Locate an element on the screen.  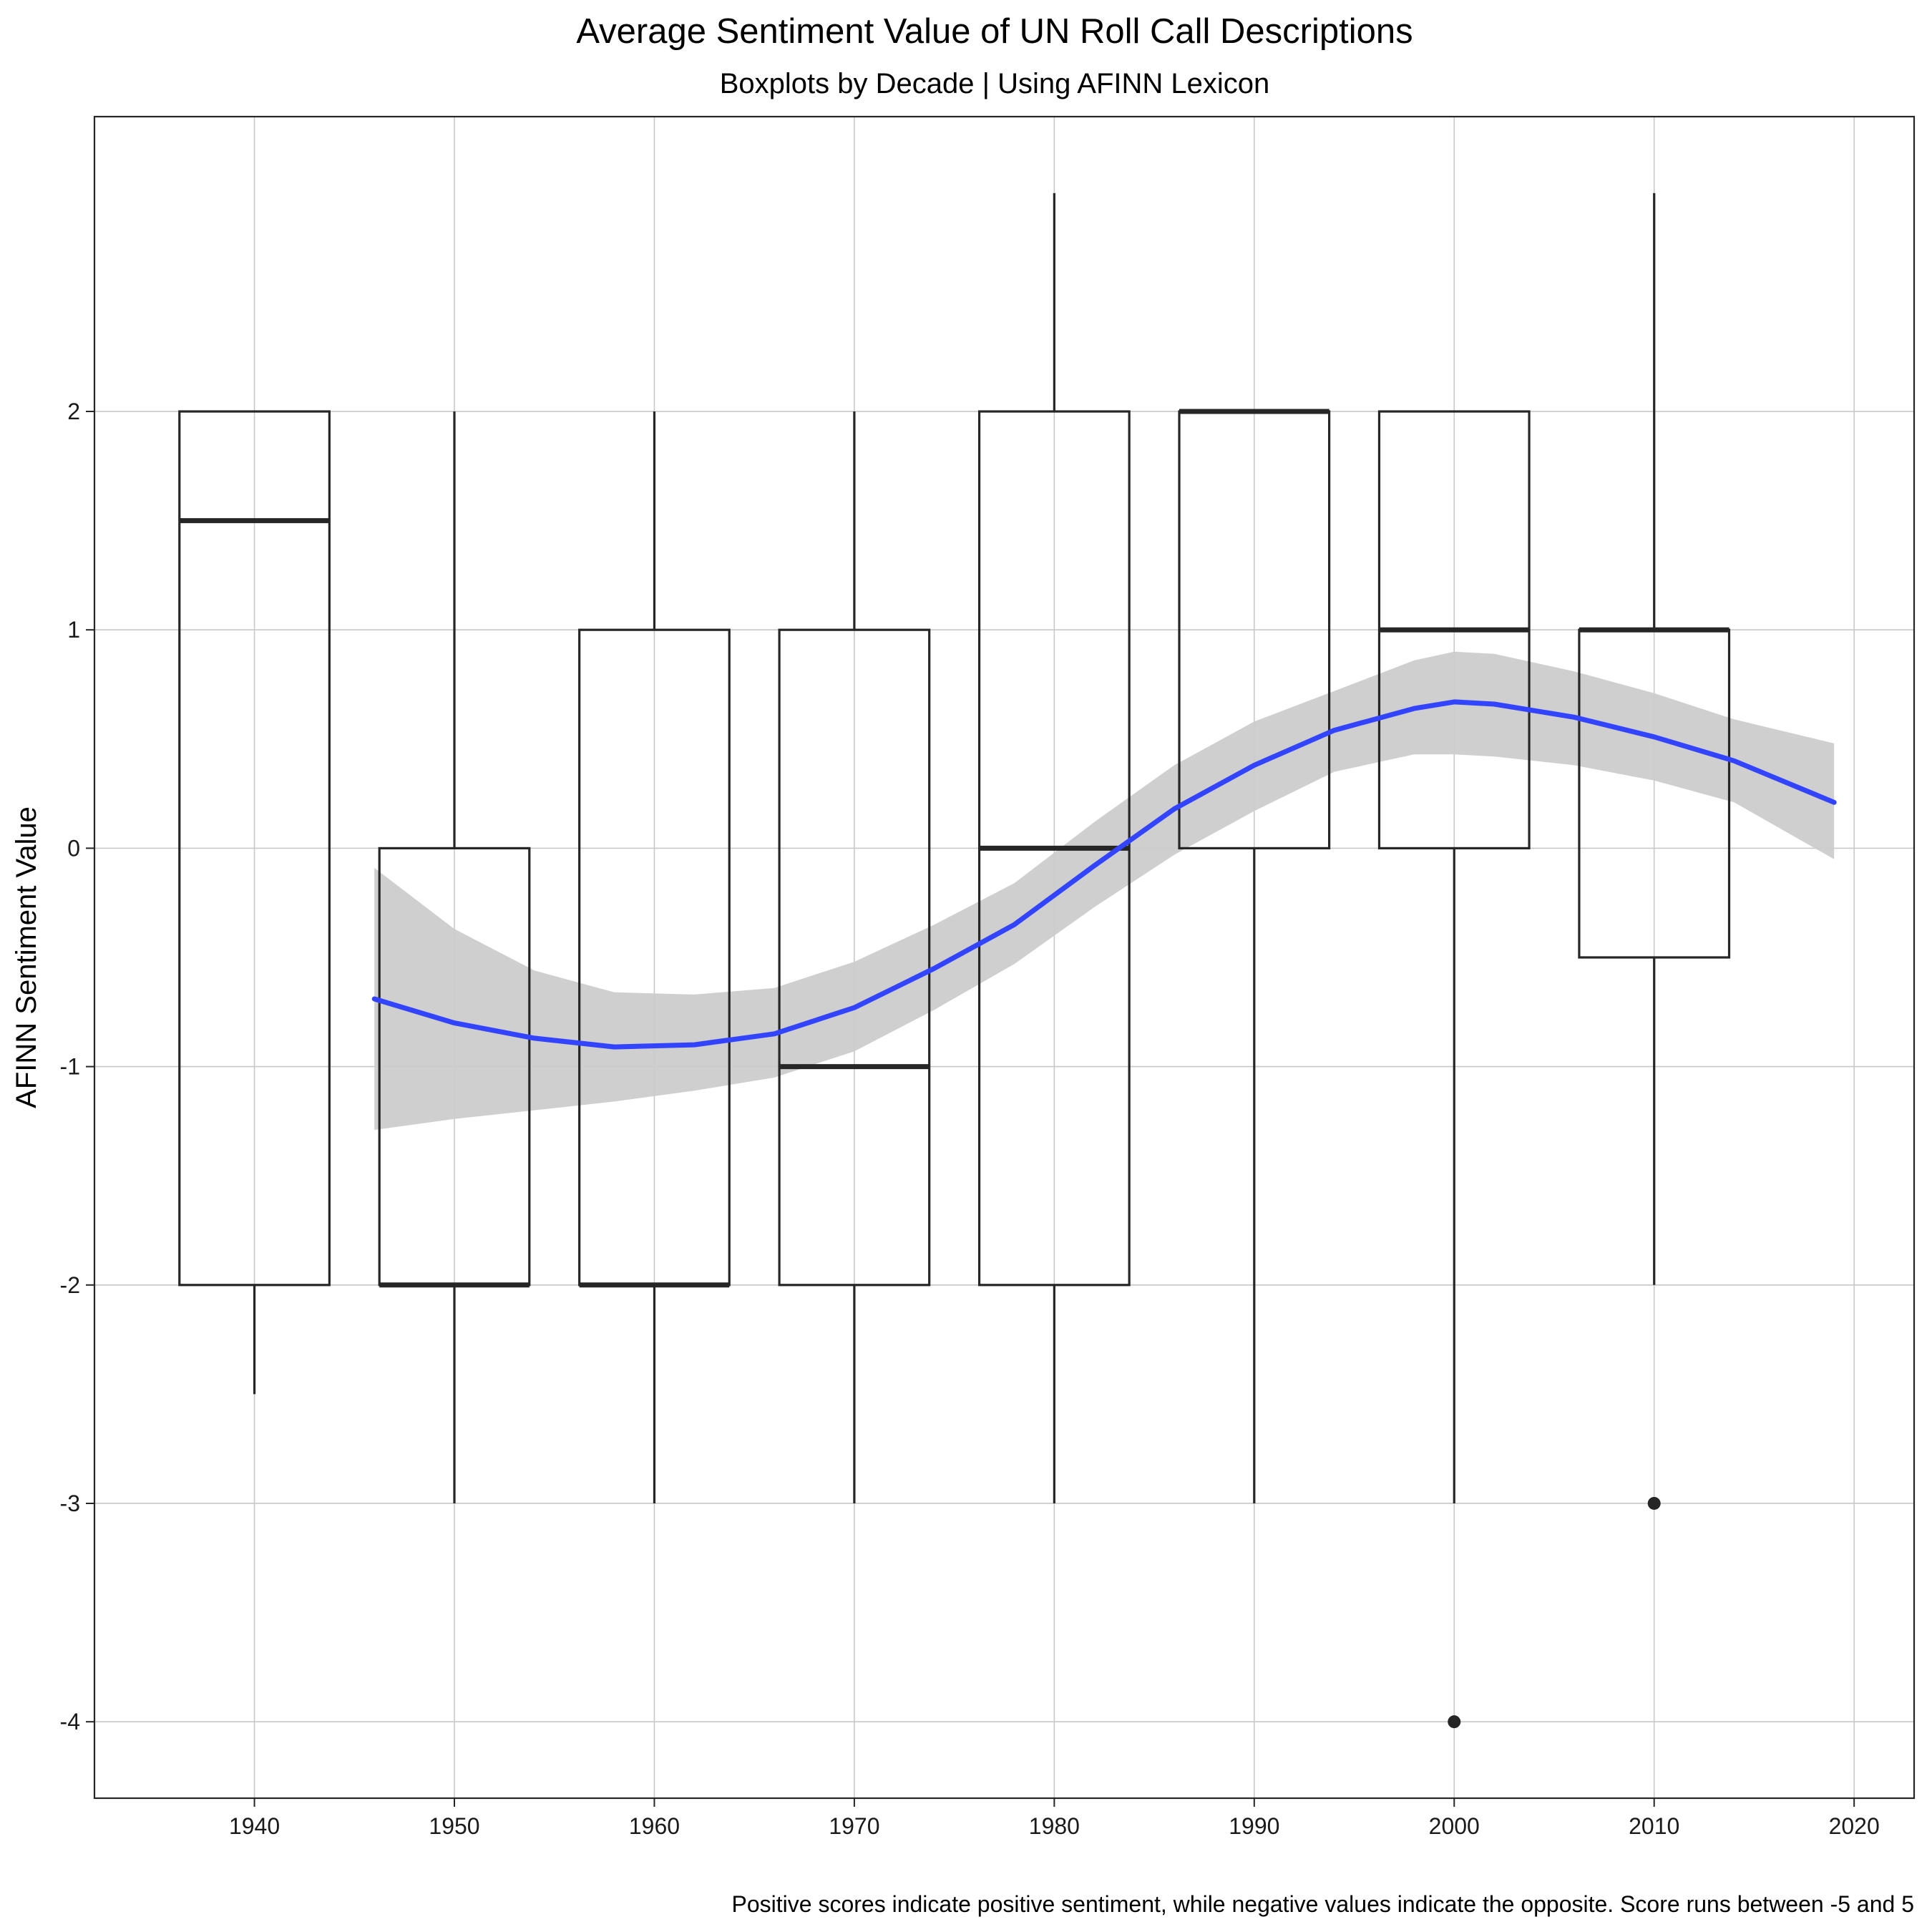
boxplot-1940 is located at coordinates (254, 902).